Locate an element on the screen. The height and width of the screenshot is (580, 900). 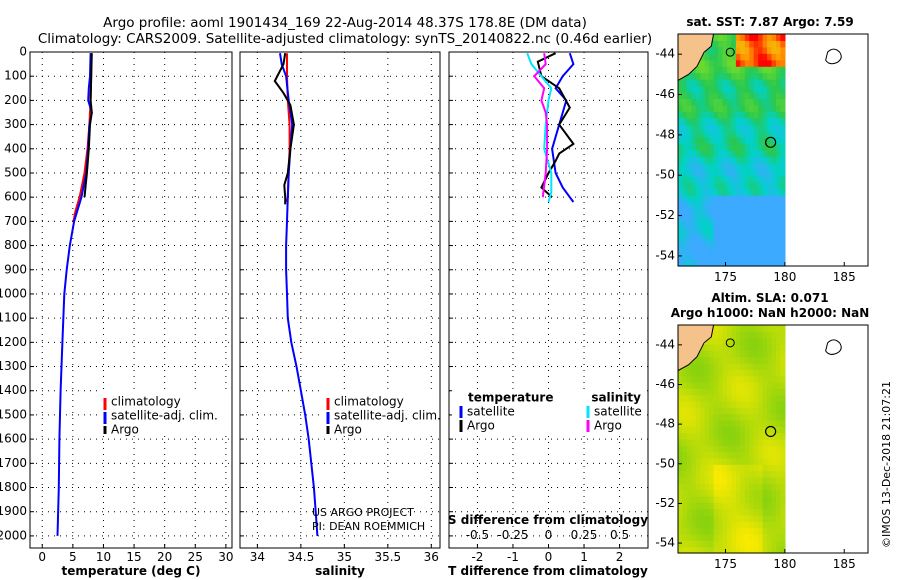
x-tick-label: -1 is located at coordinates (513, 557).